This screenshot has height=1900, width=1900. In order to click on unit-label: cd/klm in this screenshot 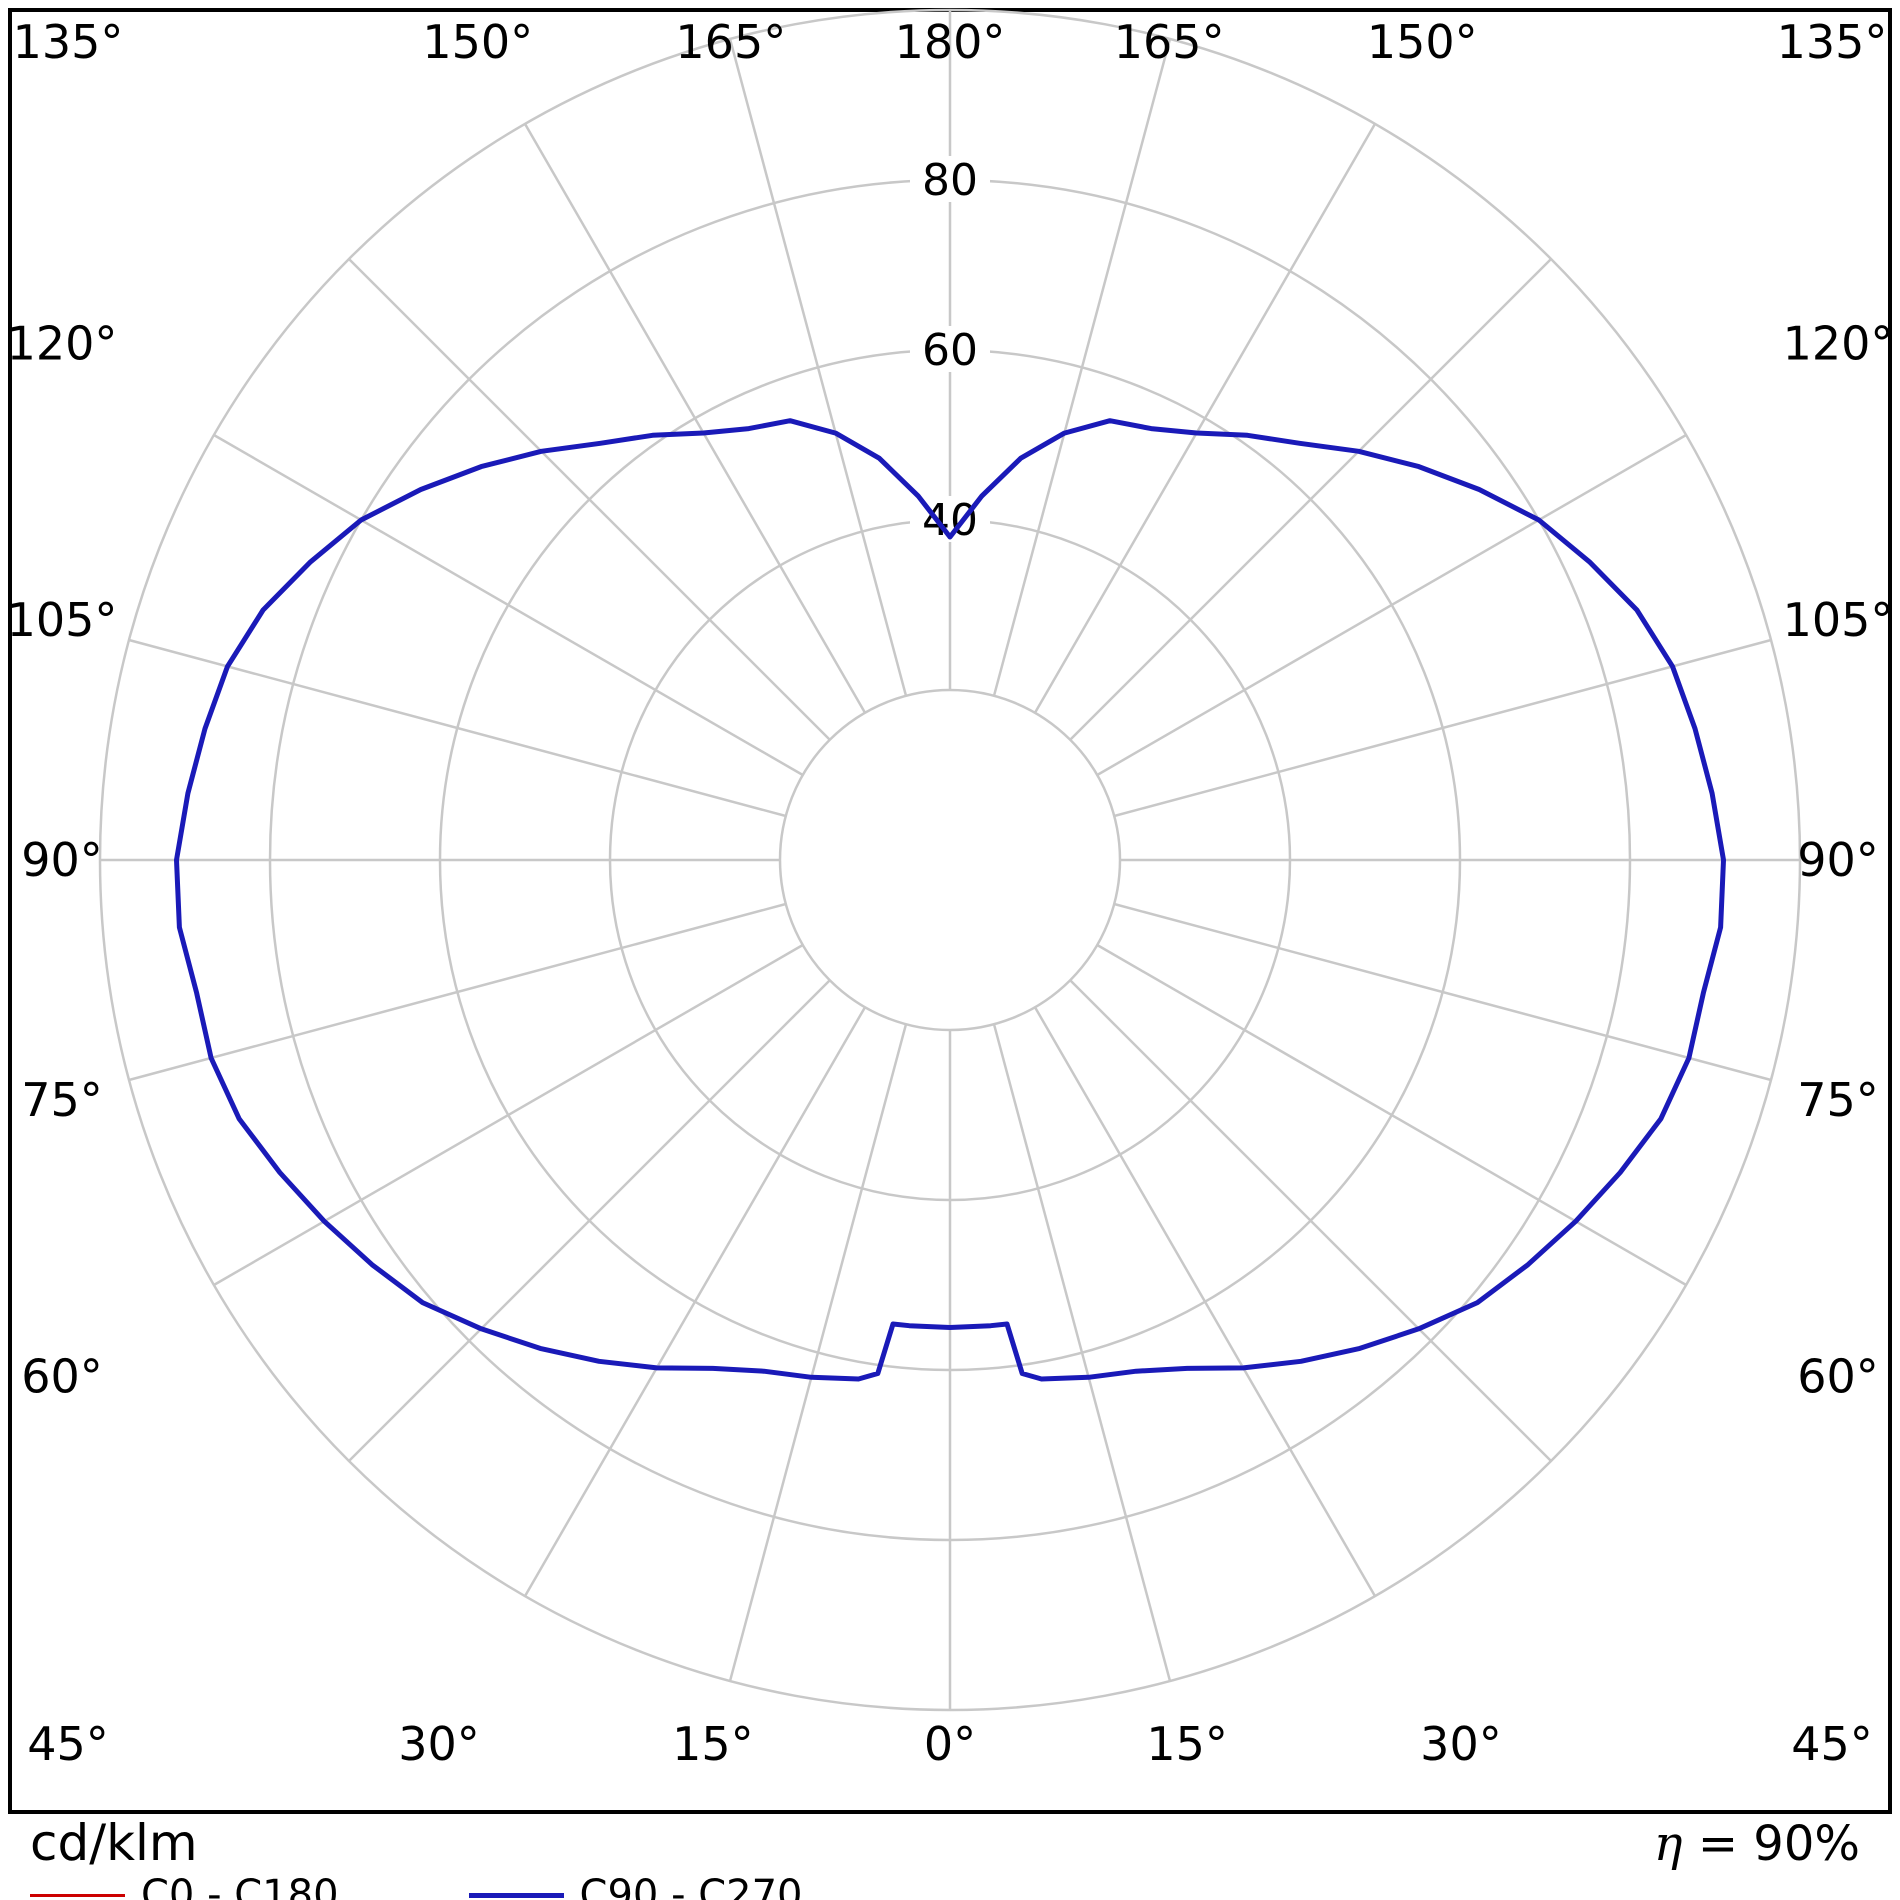, I will do `click(114, 1843)`.